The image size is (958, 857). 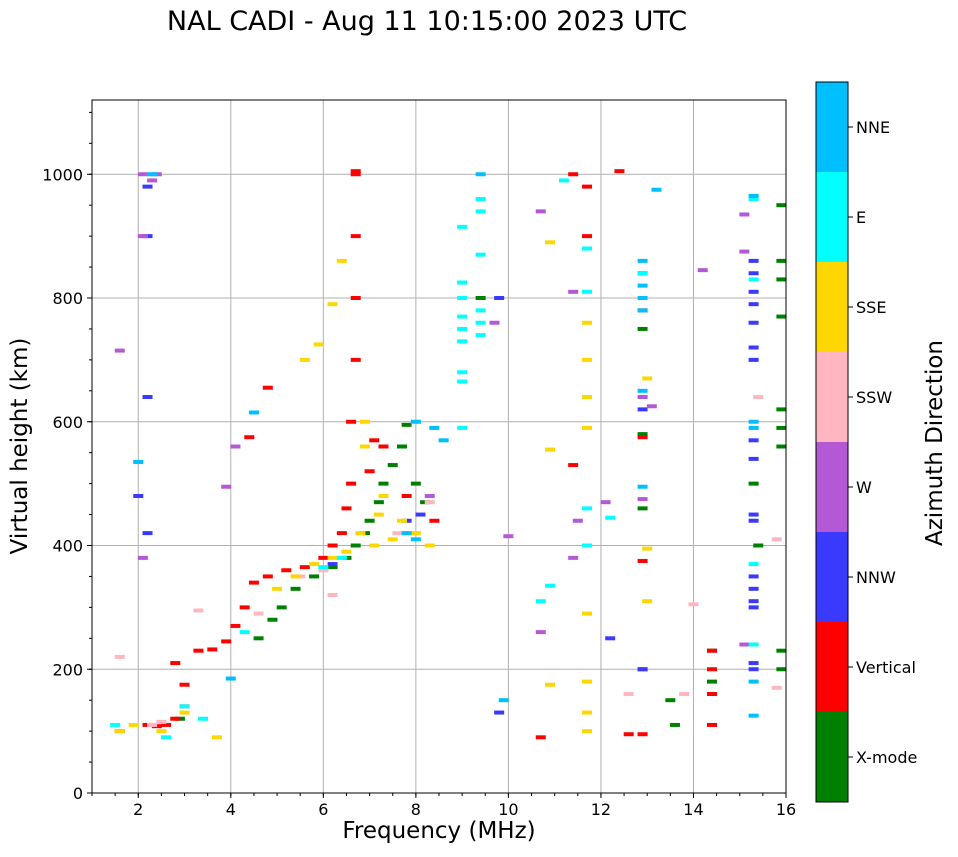 What do you see at coordinates (693, 809) in the screenshot?
I see `x-tick-label: 14` at bounding box center [693, 809].